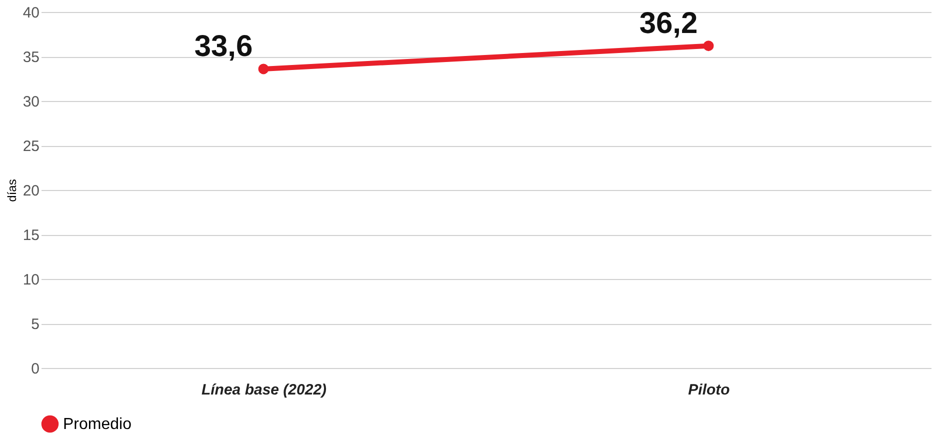 The height and width of the screenshot is (446, 936). Describe the element at coordinates (31, 102) in the screenshot. I see `y-tick-label: 30` at that location.